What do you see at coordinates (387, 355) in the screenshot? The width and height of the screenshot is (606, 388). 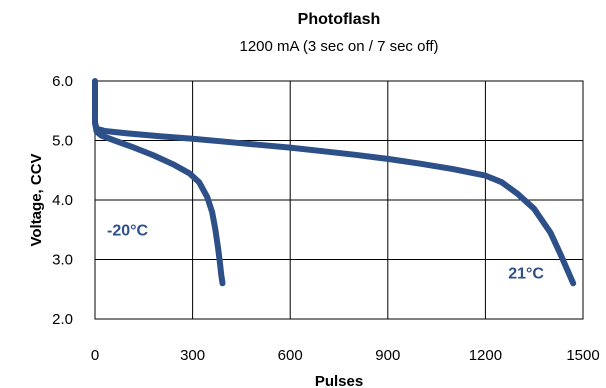 I see `x-tick-label: 900` at bounding box center [387, 355].